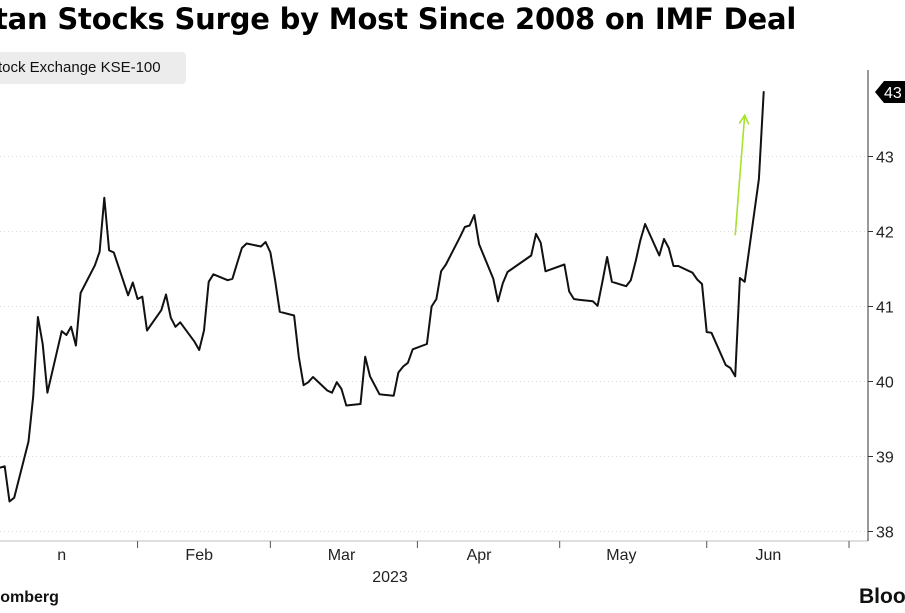 This screenshot has width=905, height=613. I want to click on y-tick-label: 38, so click(885, 533).